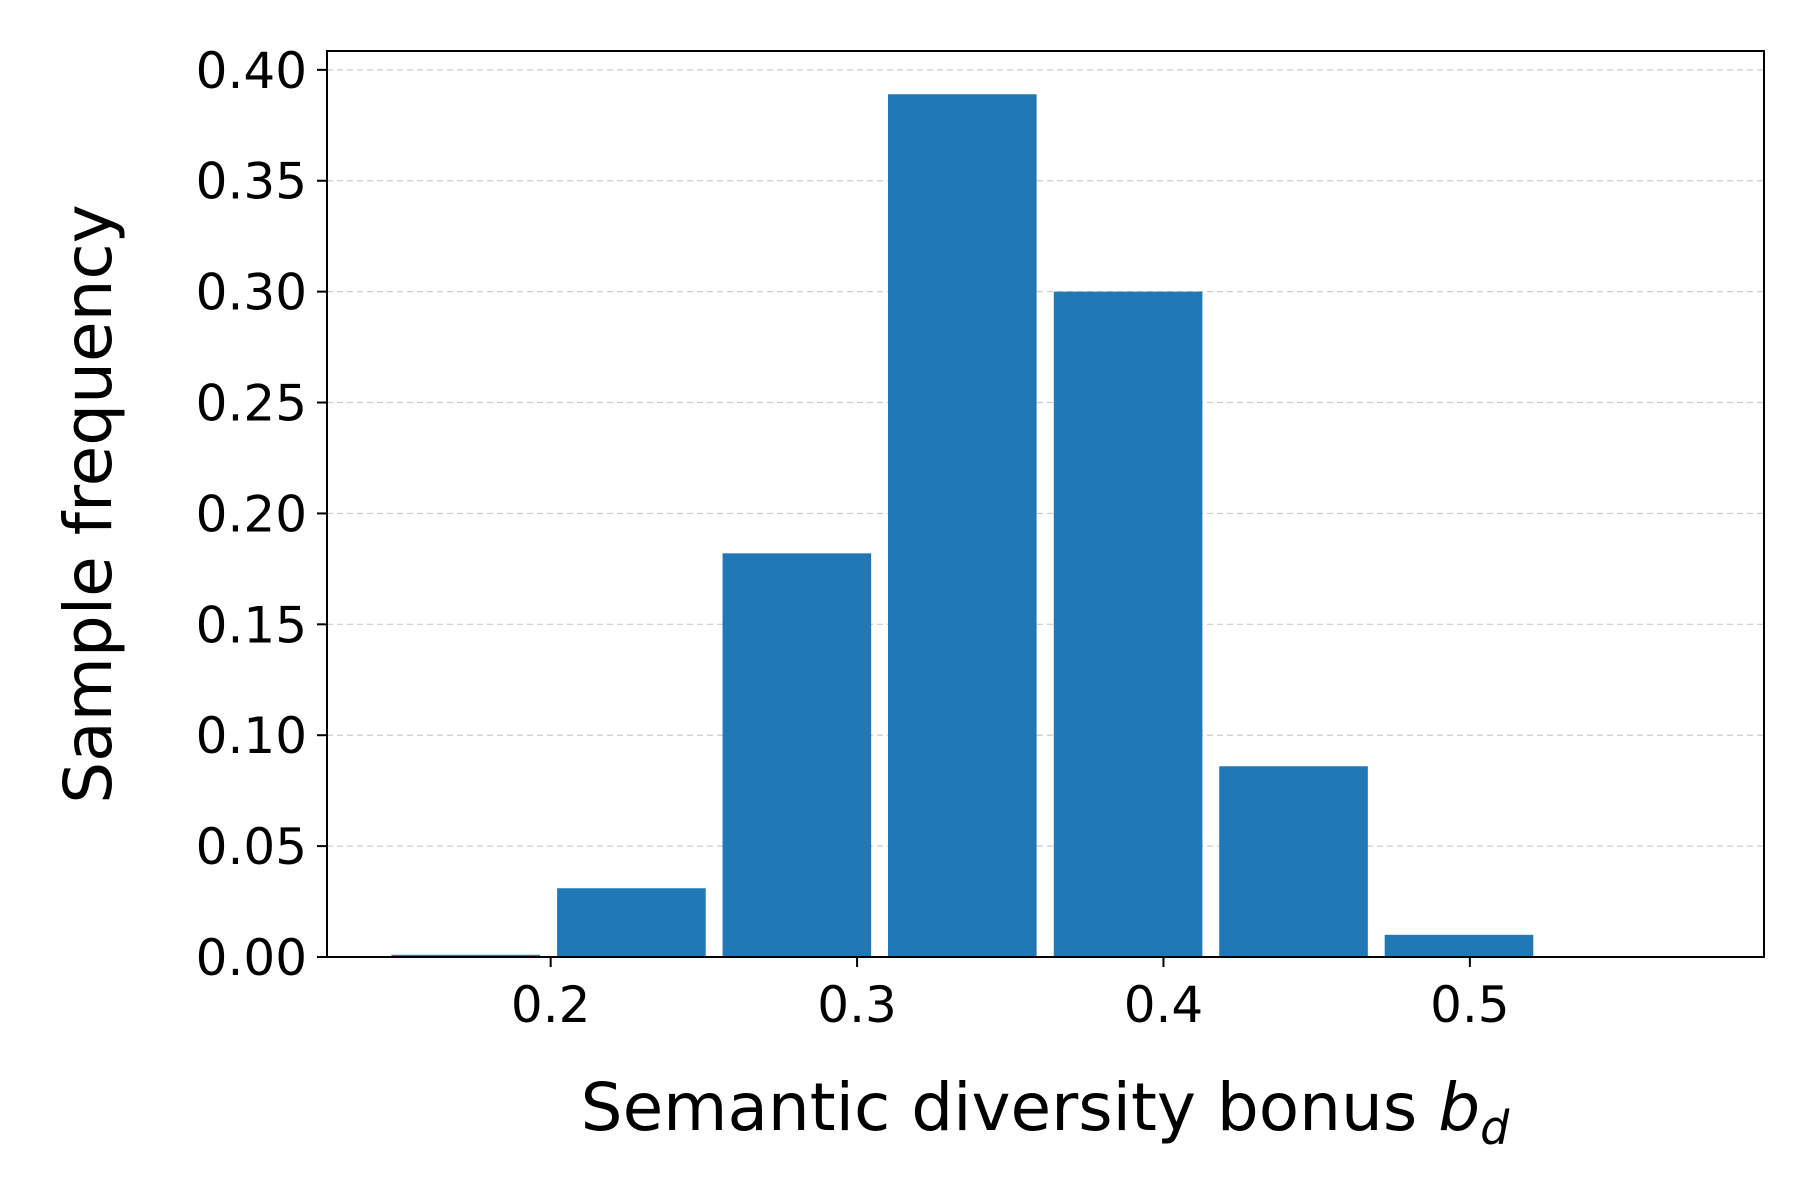  Describe the element at coordinates (857, 1005) in the screenshot. I see `x-tick-label: 0.3` at that location.